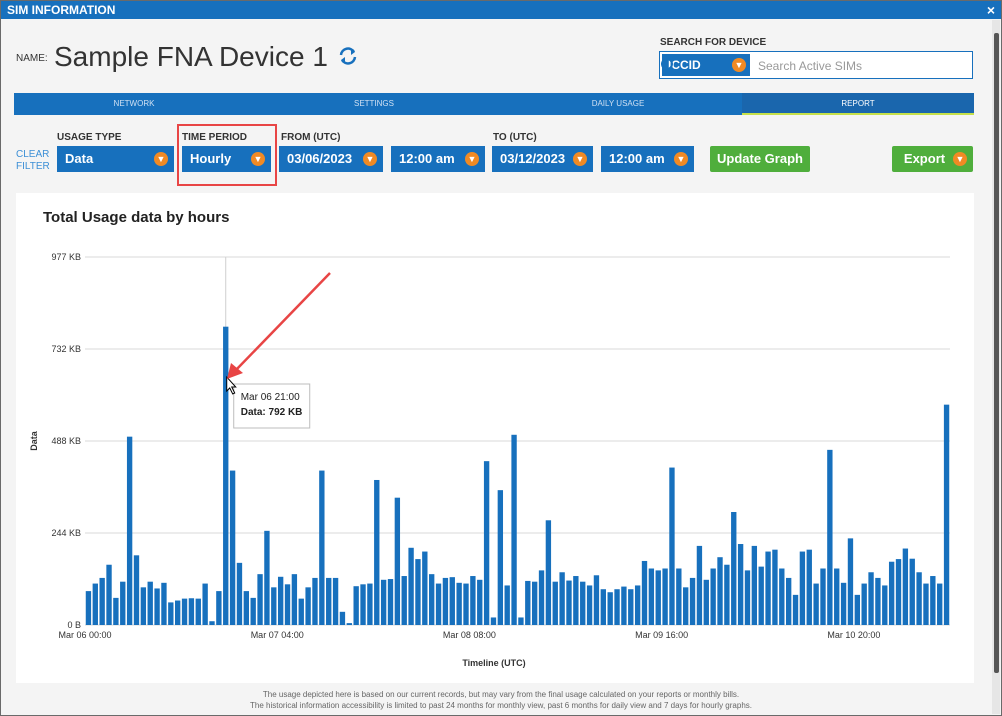 This screenshot has width=1002, height=716. I want to click on time-period-select: Hourly ▼, so click(226, 159).